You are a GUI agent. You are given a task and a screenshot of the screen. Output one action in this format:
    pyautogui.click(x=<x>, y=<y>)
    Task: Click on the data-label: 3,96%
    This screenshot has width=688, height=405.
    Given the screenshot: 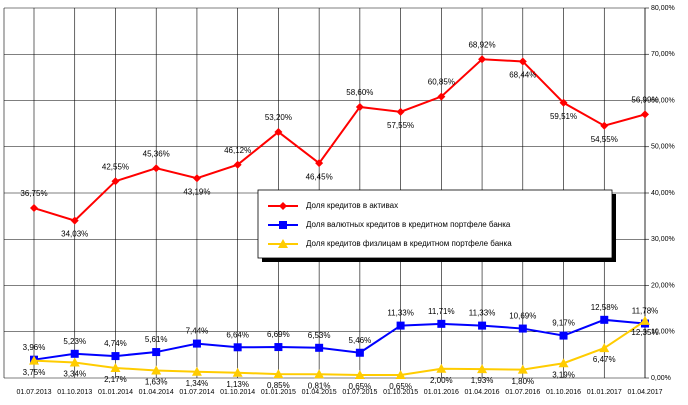 What is the action you would take?
    pyautogui.click(x=34, y=347)
    